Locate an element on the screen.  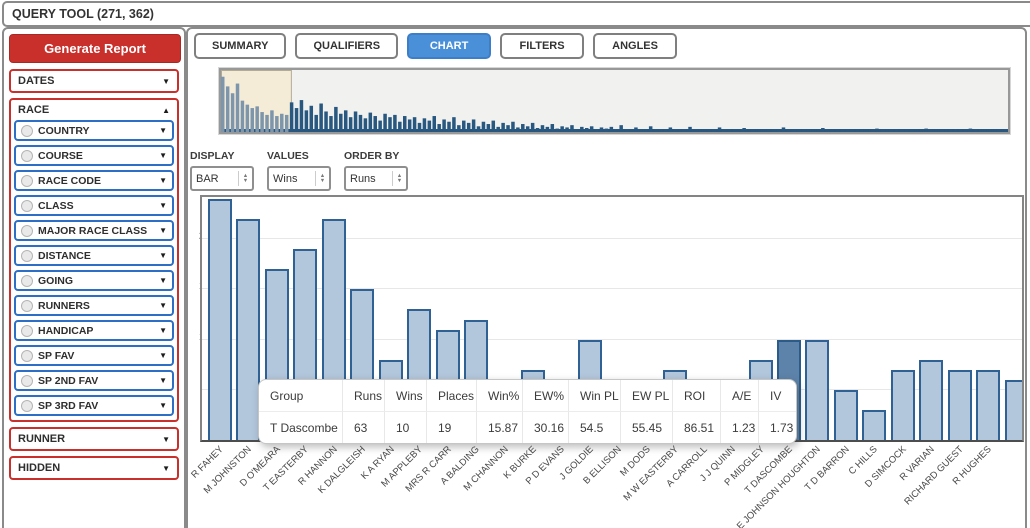
generate-report-button: Generate Report is located at coordinates (95, 48).